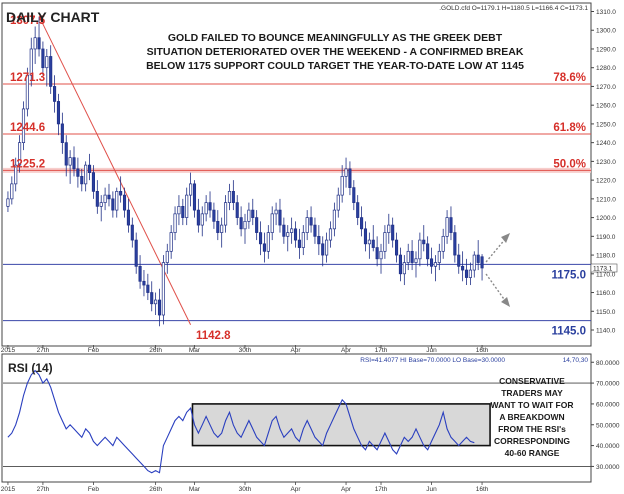  I want to click on price-level-label: 1142.8, so click(213, 336).